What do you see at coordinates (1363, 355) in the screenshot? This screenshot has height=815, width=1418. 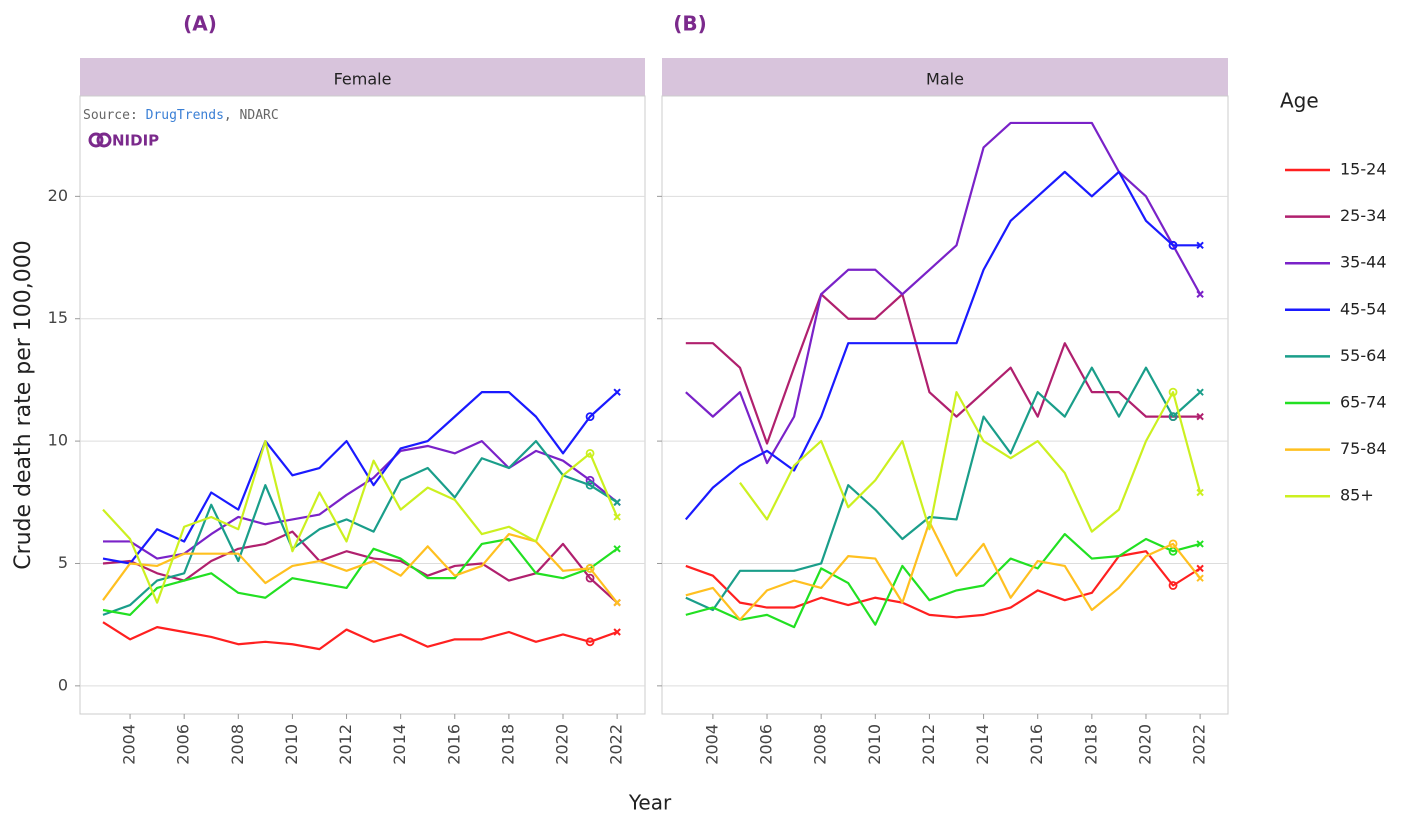 I see `legend-label: 55-64` at bounding box center [1363, 355].